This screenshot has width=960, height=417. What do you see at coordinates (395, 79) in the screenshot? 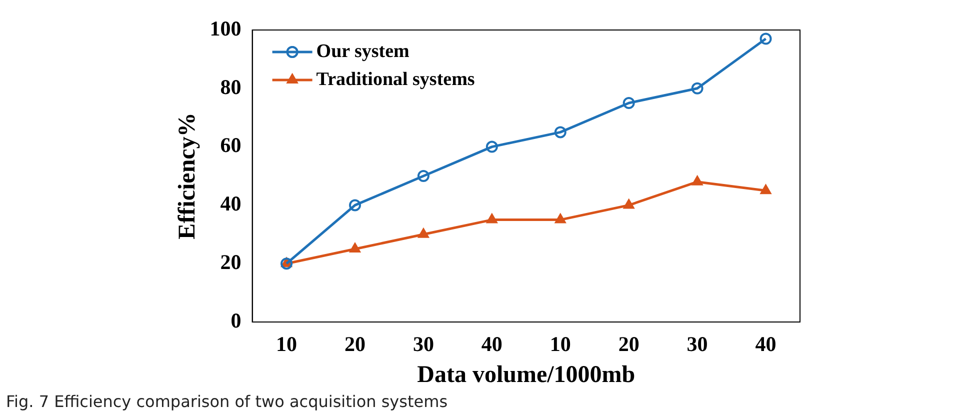
I see `legend-label: Traditional systems` at bounding box center [395, 79].